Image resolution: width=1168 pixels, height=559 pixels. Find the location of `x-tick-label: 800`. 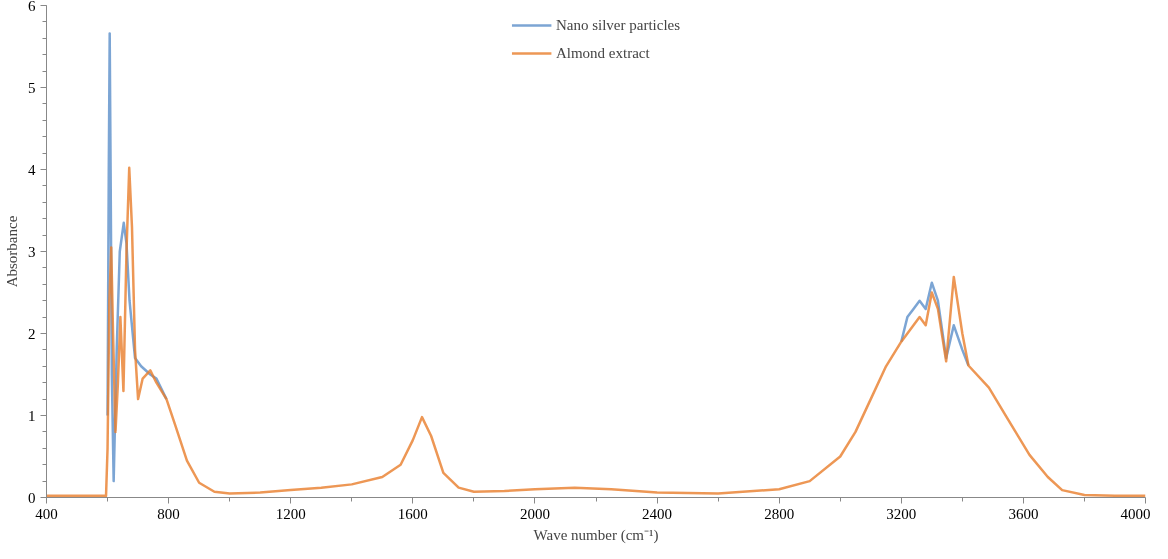

x-tick-label: 800 is located at coordinates (168, 513).